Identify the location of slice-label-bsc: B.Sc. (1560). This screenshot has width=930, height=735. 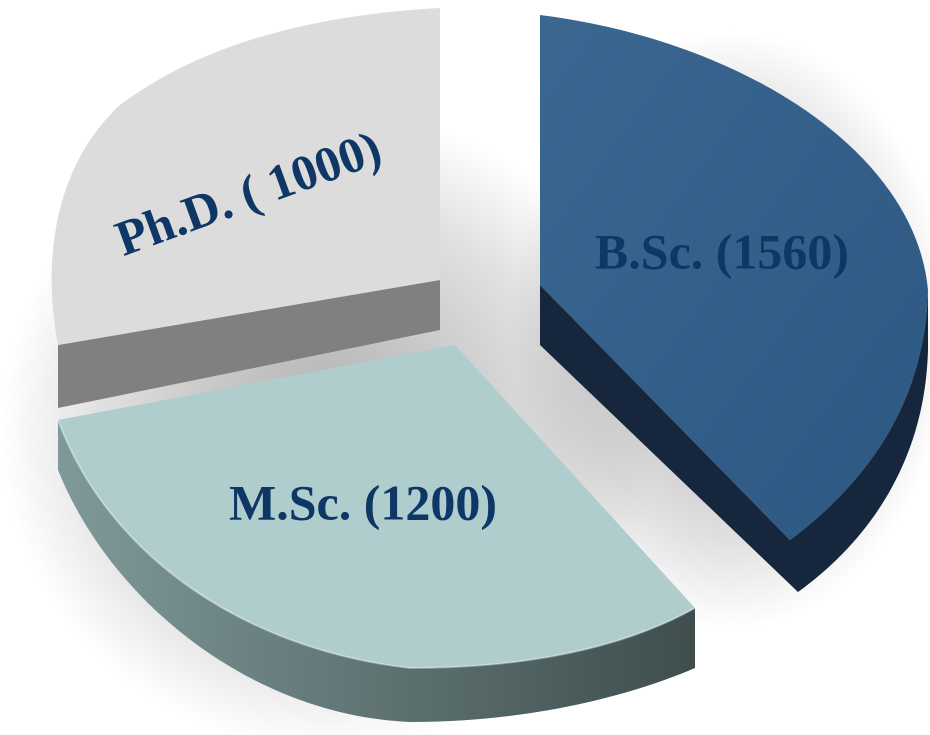
(722, 251).